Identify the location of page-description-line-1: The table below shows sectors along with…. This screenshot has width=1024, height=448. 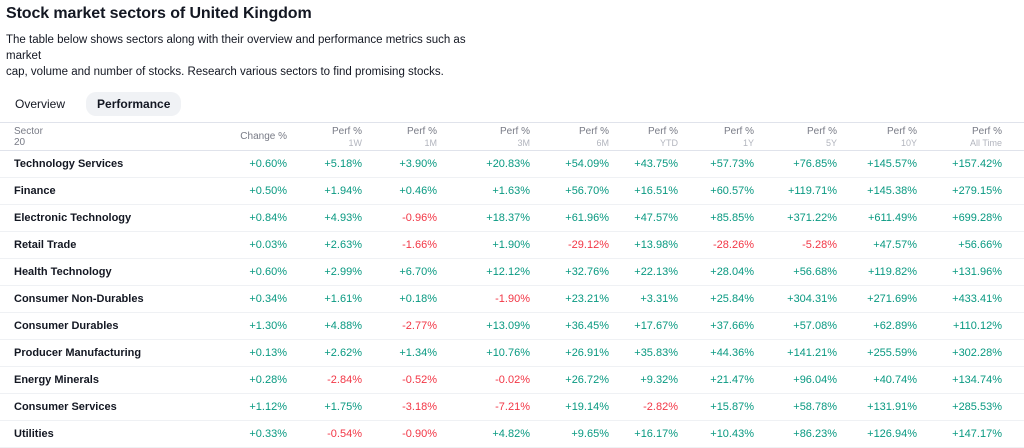
(236, 48).